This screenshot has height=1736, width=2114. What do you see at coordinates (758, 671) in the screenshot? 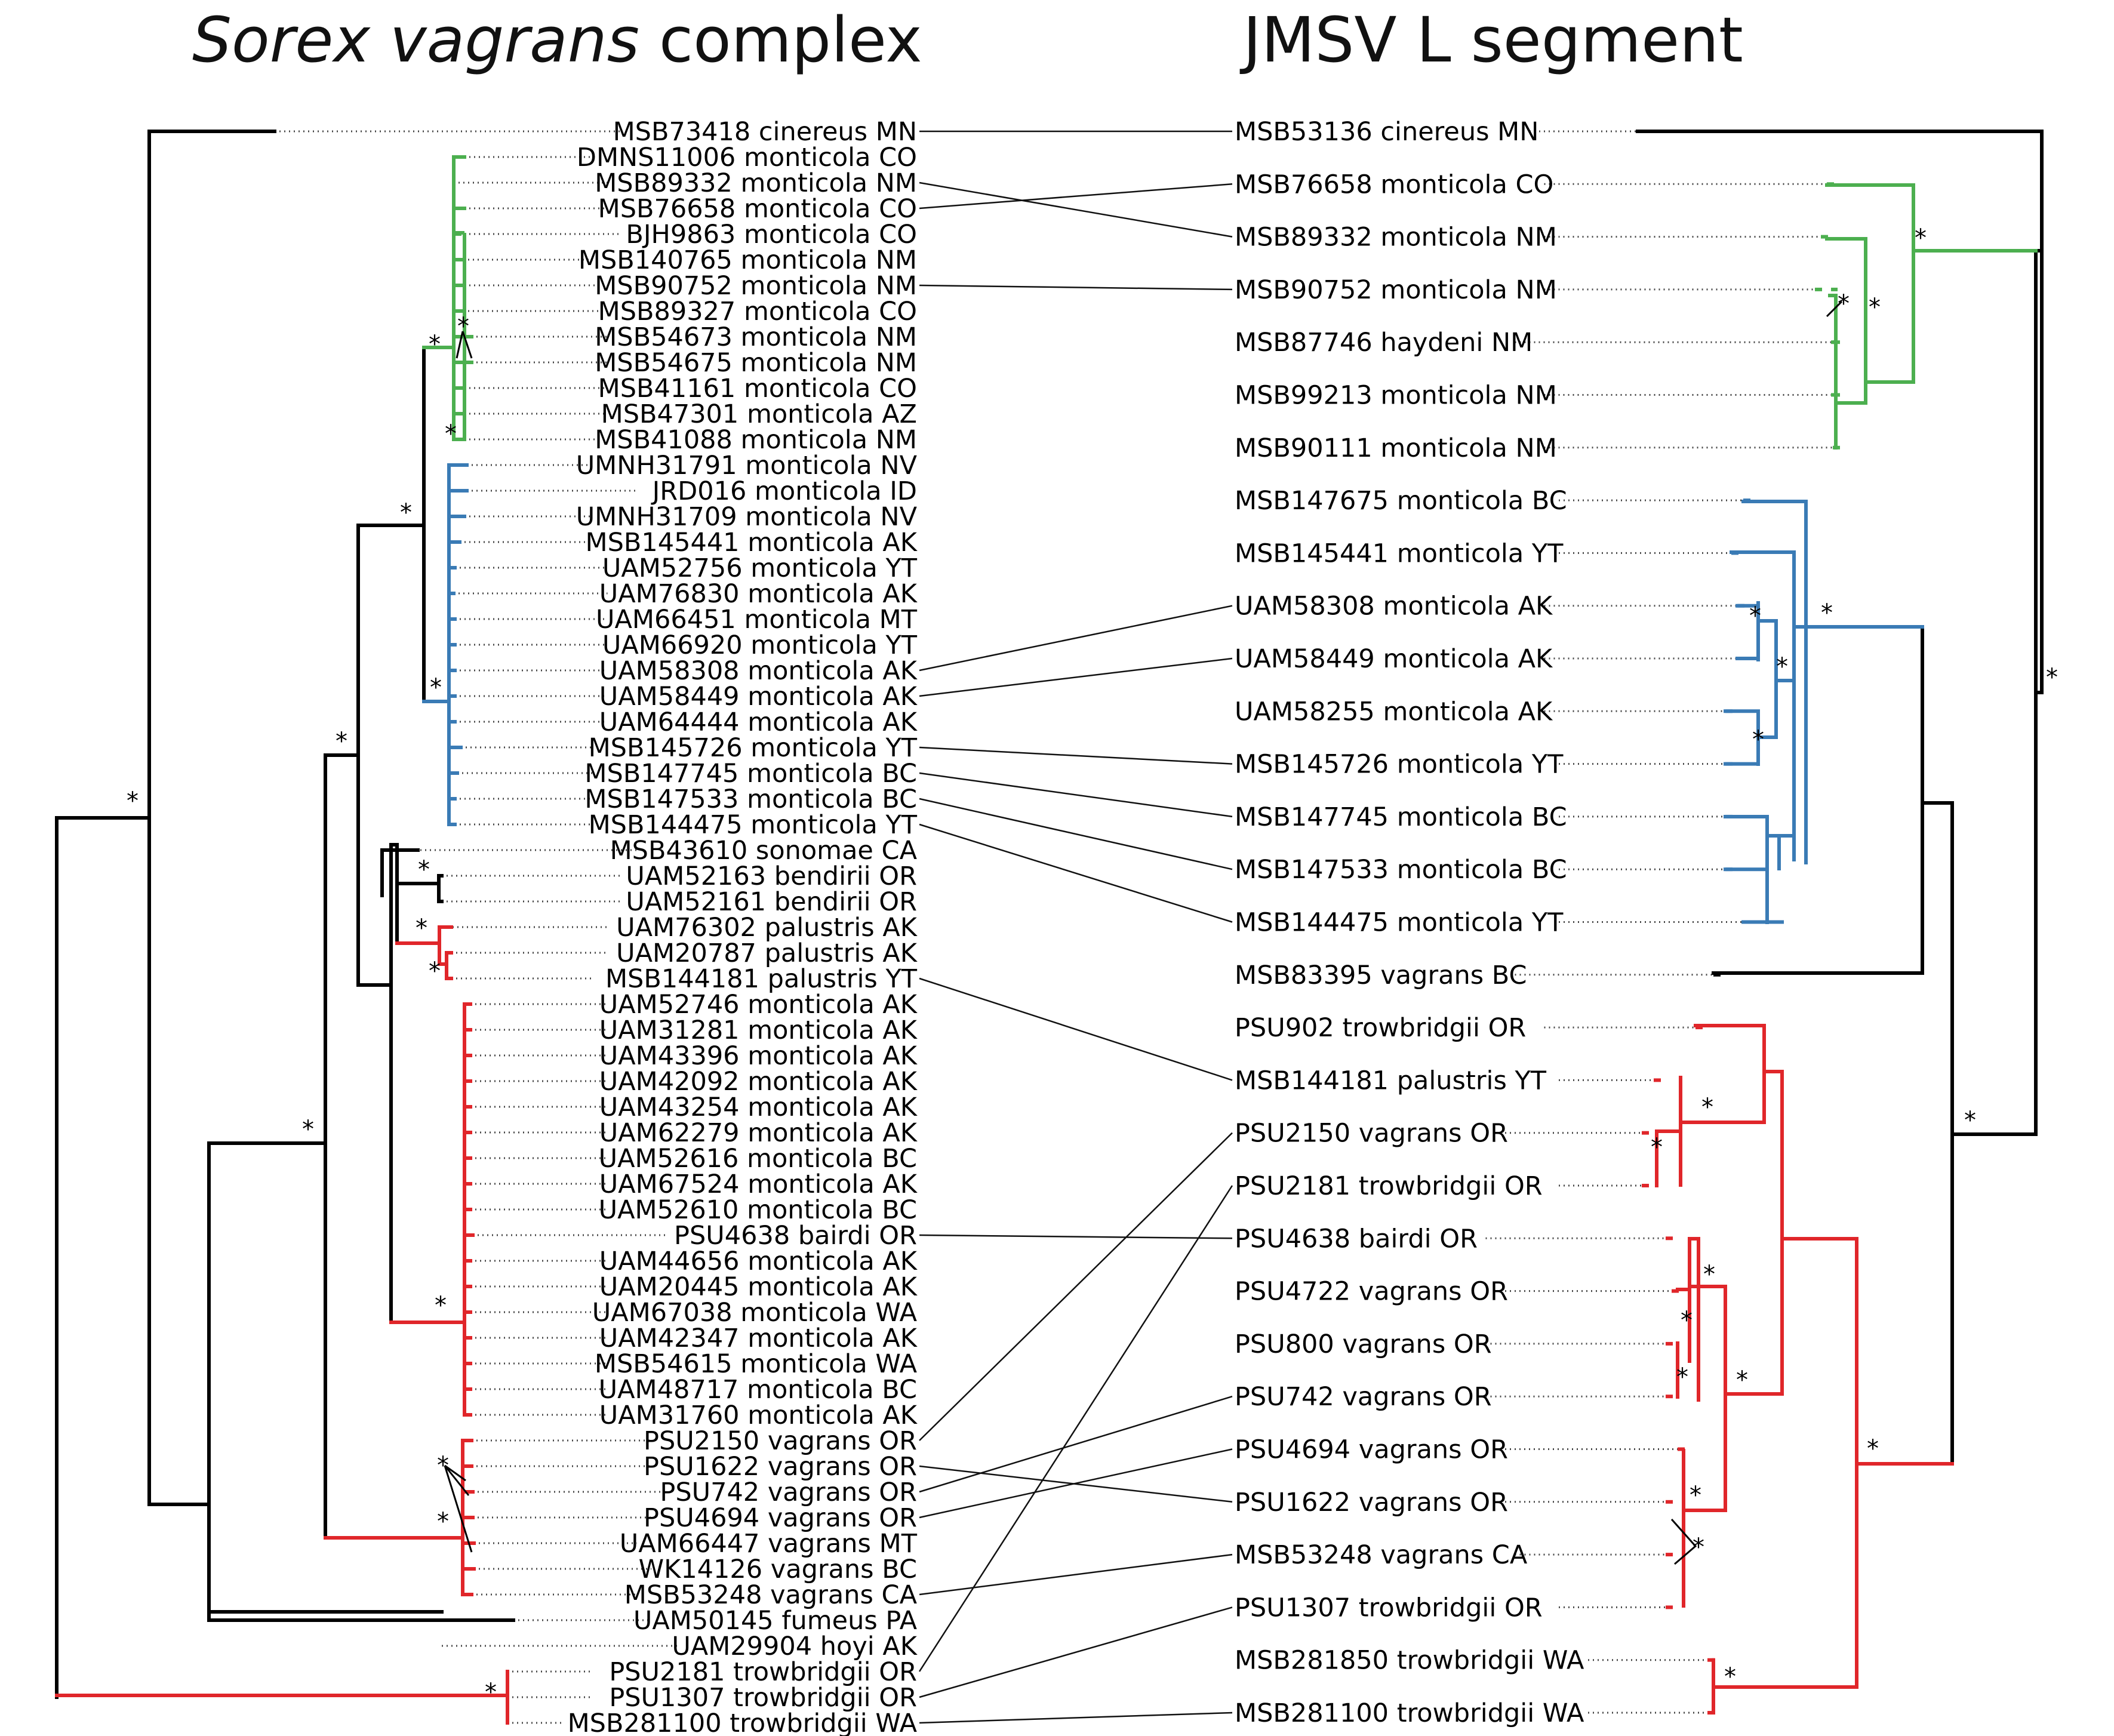
I see `left-taxon-label: UAM58308 monticola AK` at bounding box center [758, 671].